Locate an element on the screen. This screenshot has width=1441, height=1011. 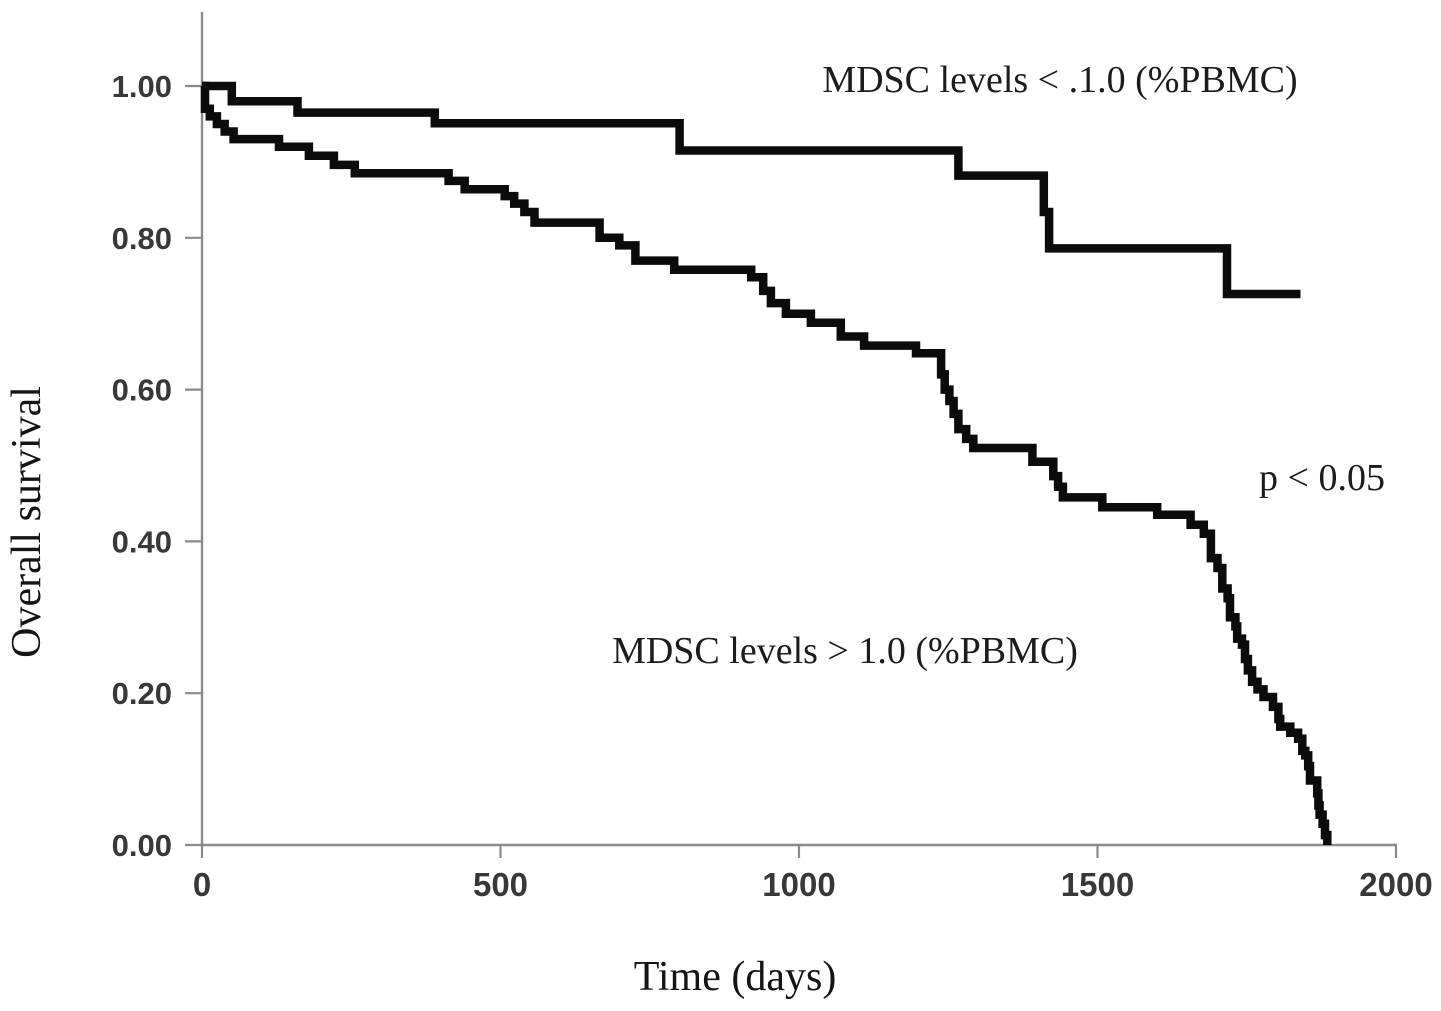
annotation-low-mdsc: MDSC levels < .1.0 (%PBMC) is located at coordinates (1059, 80).